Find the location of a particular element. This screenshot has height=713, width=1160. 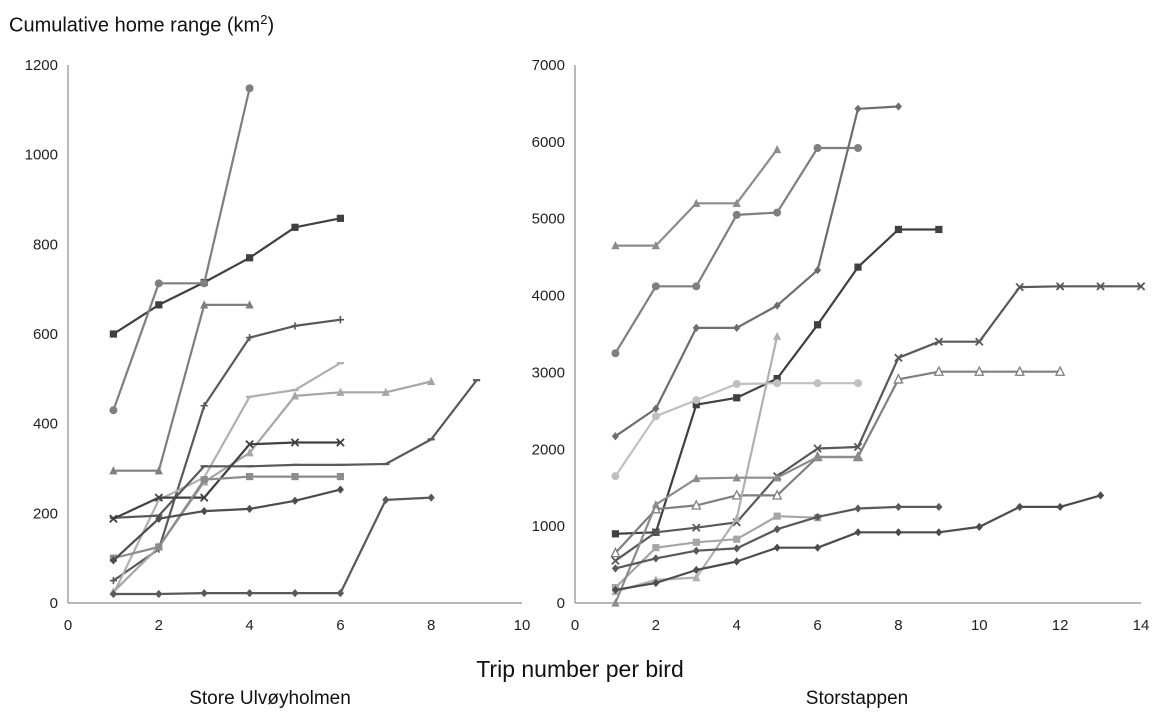

y-tick-label: 7000 is located at coordinates (548, 65).